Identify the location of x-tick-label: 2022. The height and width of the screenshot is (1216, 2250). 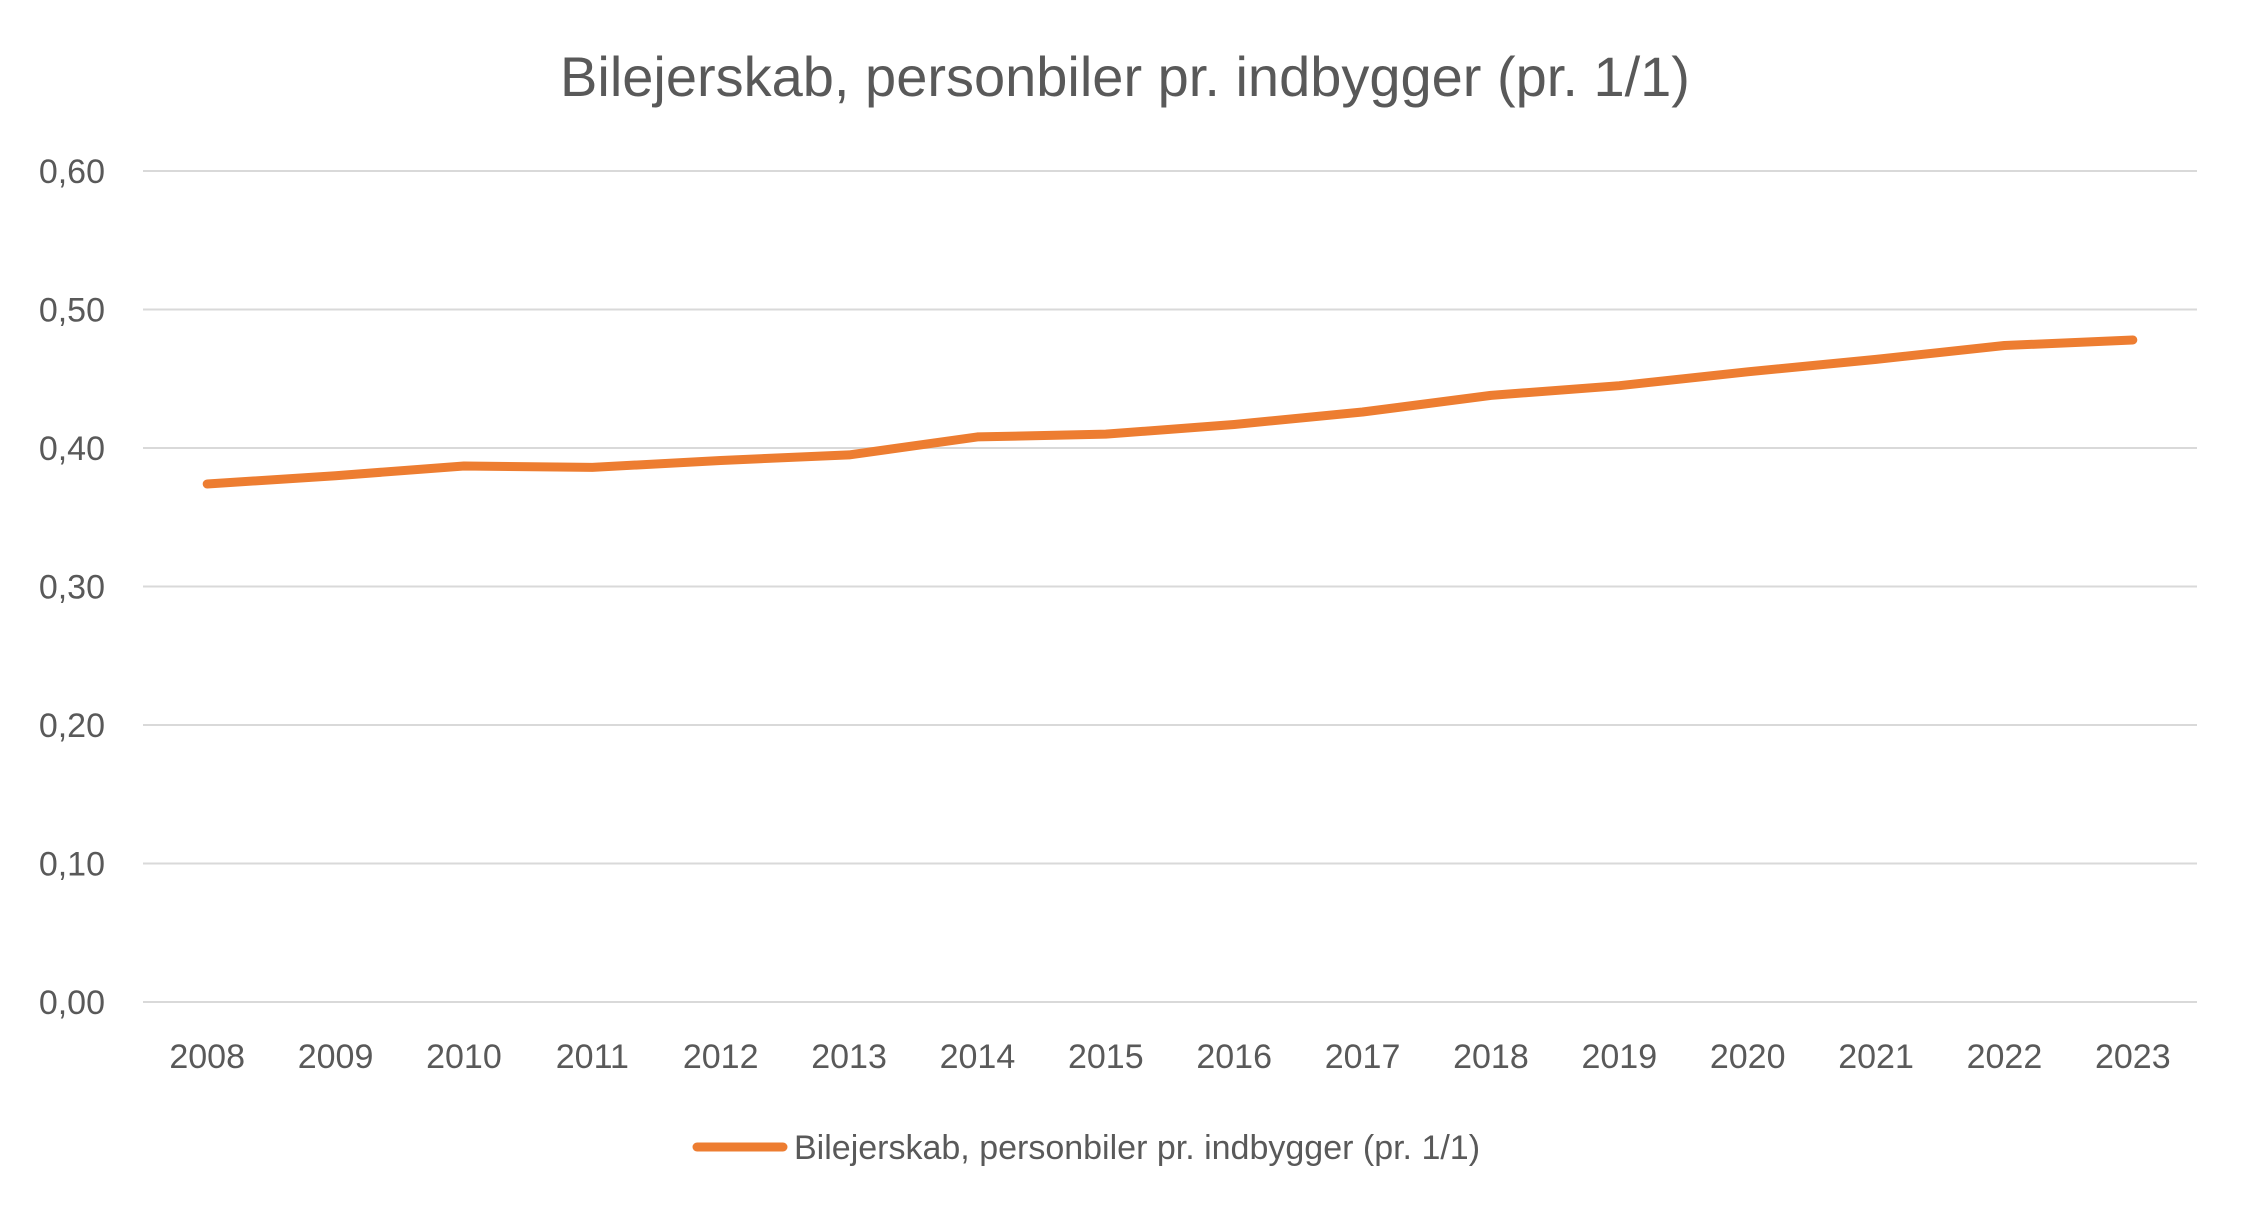
(2005, 1057).